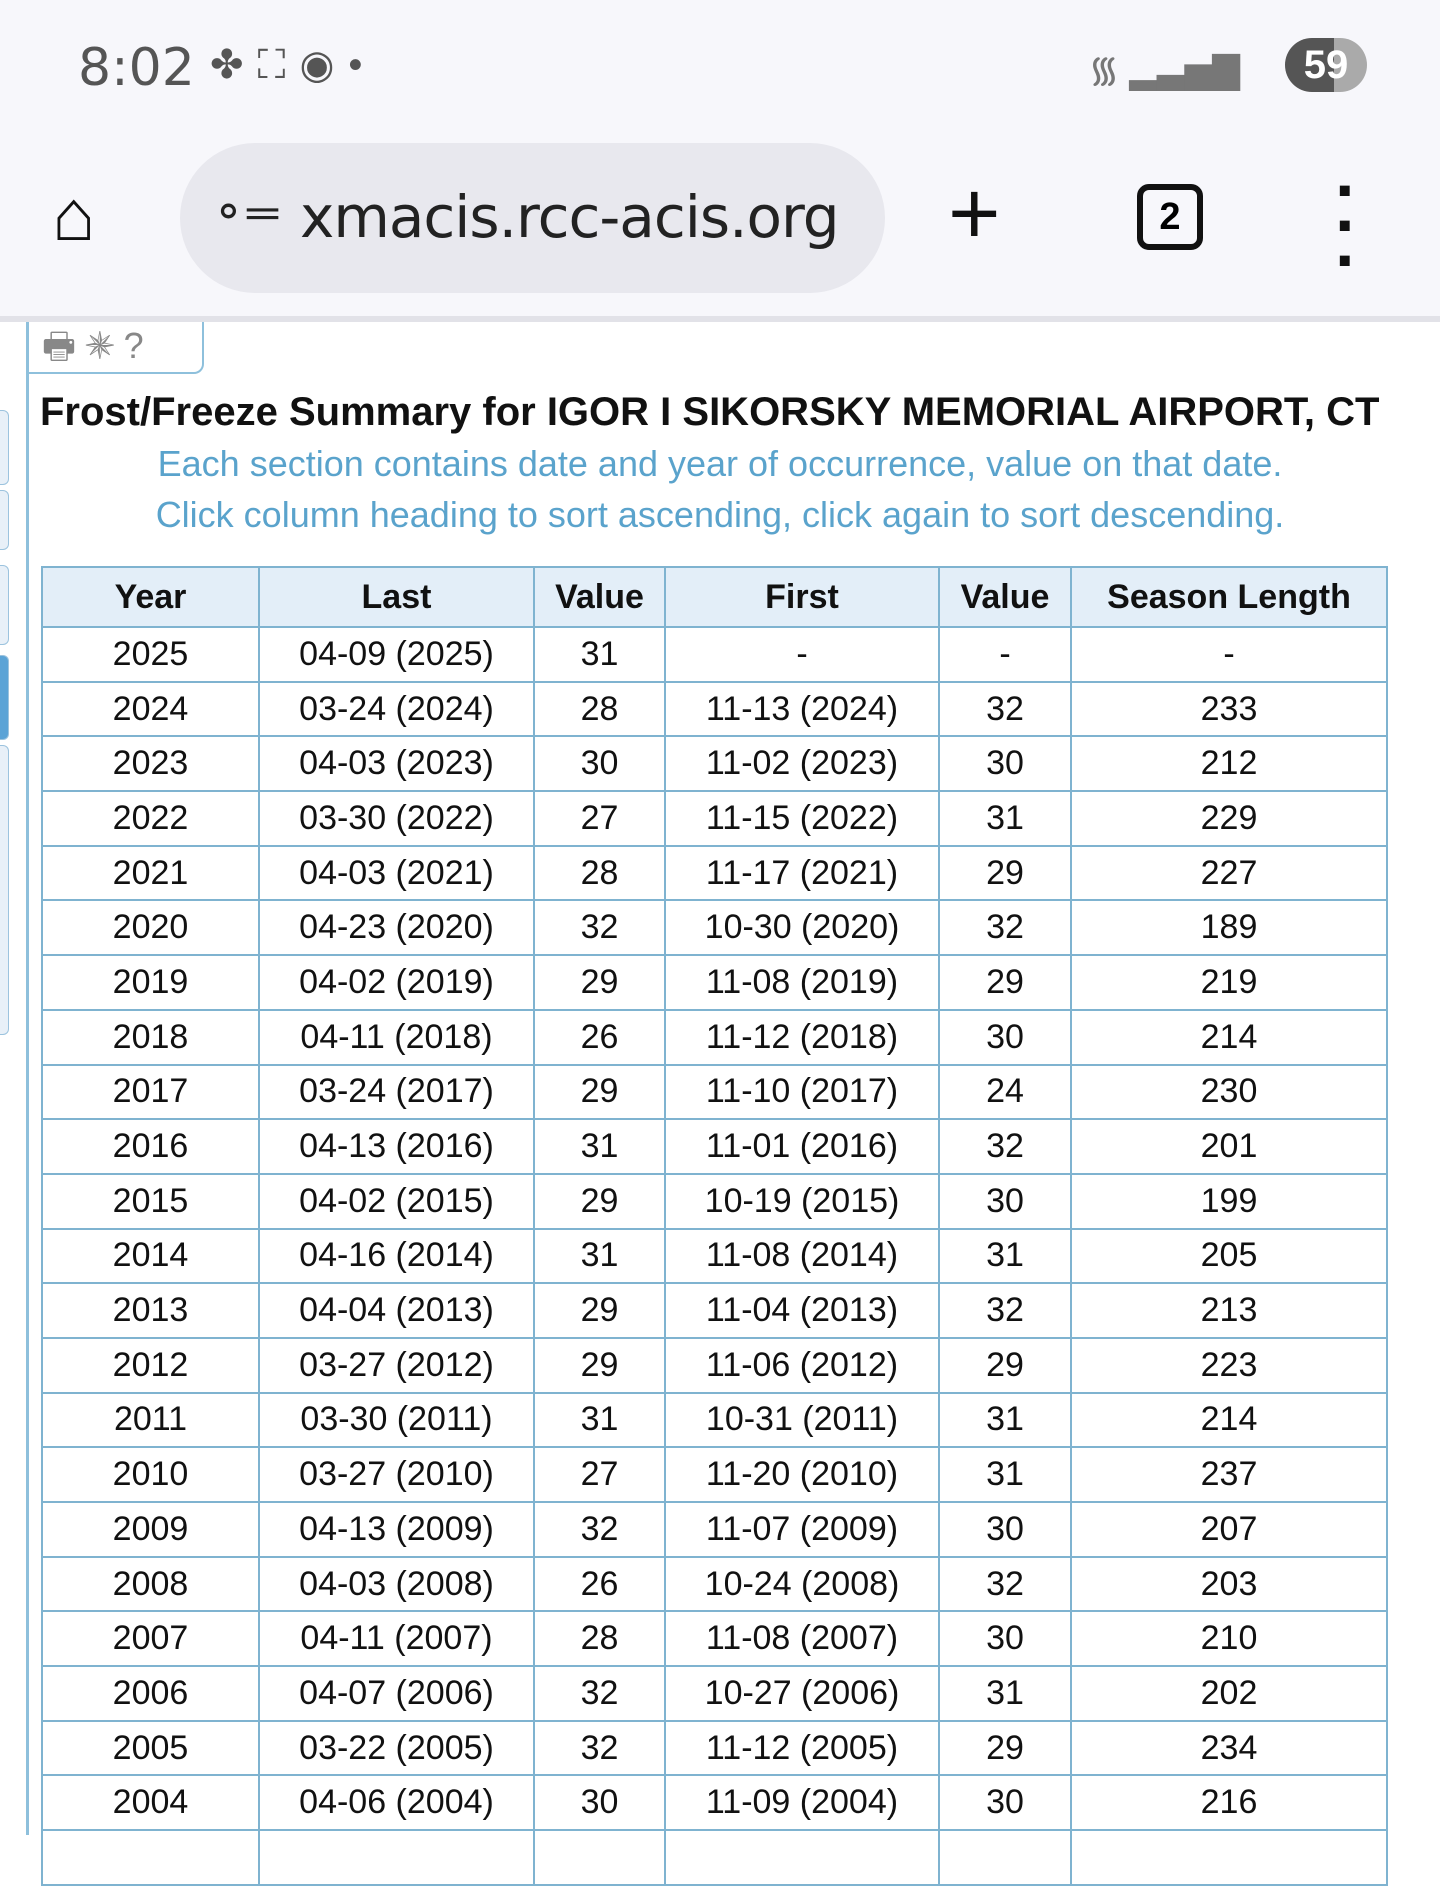 The width and height of the screenshot is (1440, 1886). What do you see at coordinates (1229, 1420) in the screenshot?
I see `cell-season-length: 214` at bounding box center [1229, 1420].